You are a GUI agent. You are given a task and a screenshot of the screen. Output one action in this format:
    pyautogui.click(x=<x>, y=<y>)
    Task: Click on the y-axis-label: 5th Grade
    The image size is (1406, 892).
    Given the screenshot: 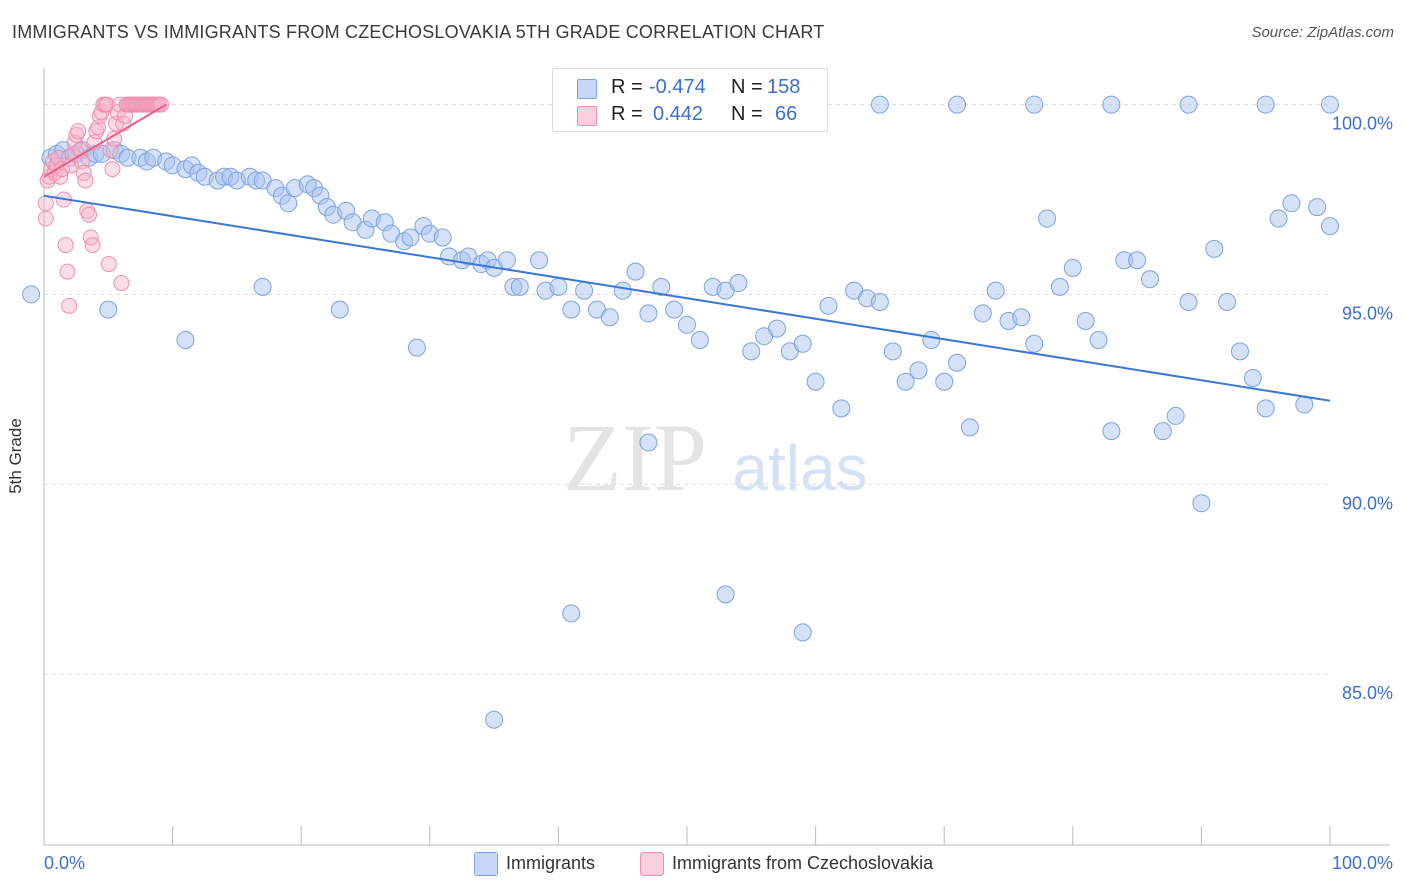 What is the action you would take?
    pyautogui.click(x=15, y=456)
    